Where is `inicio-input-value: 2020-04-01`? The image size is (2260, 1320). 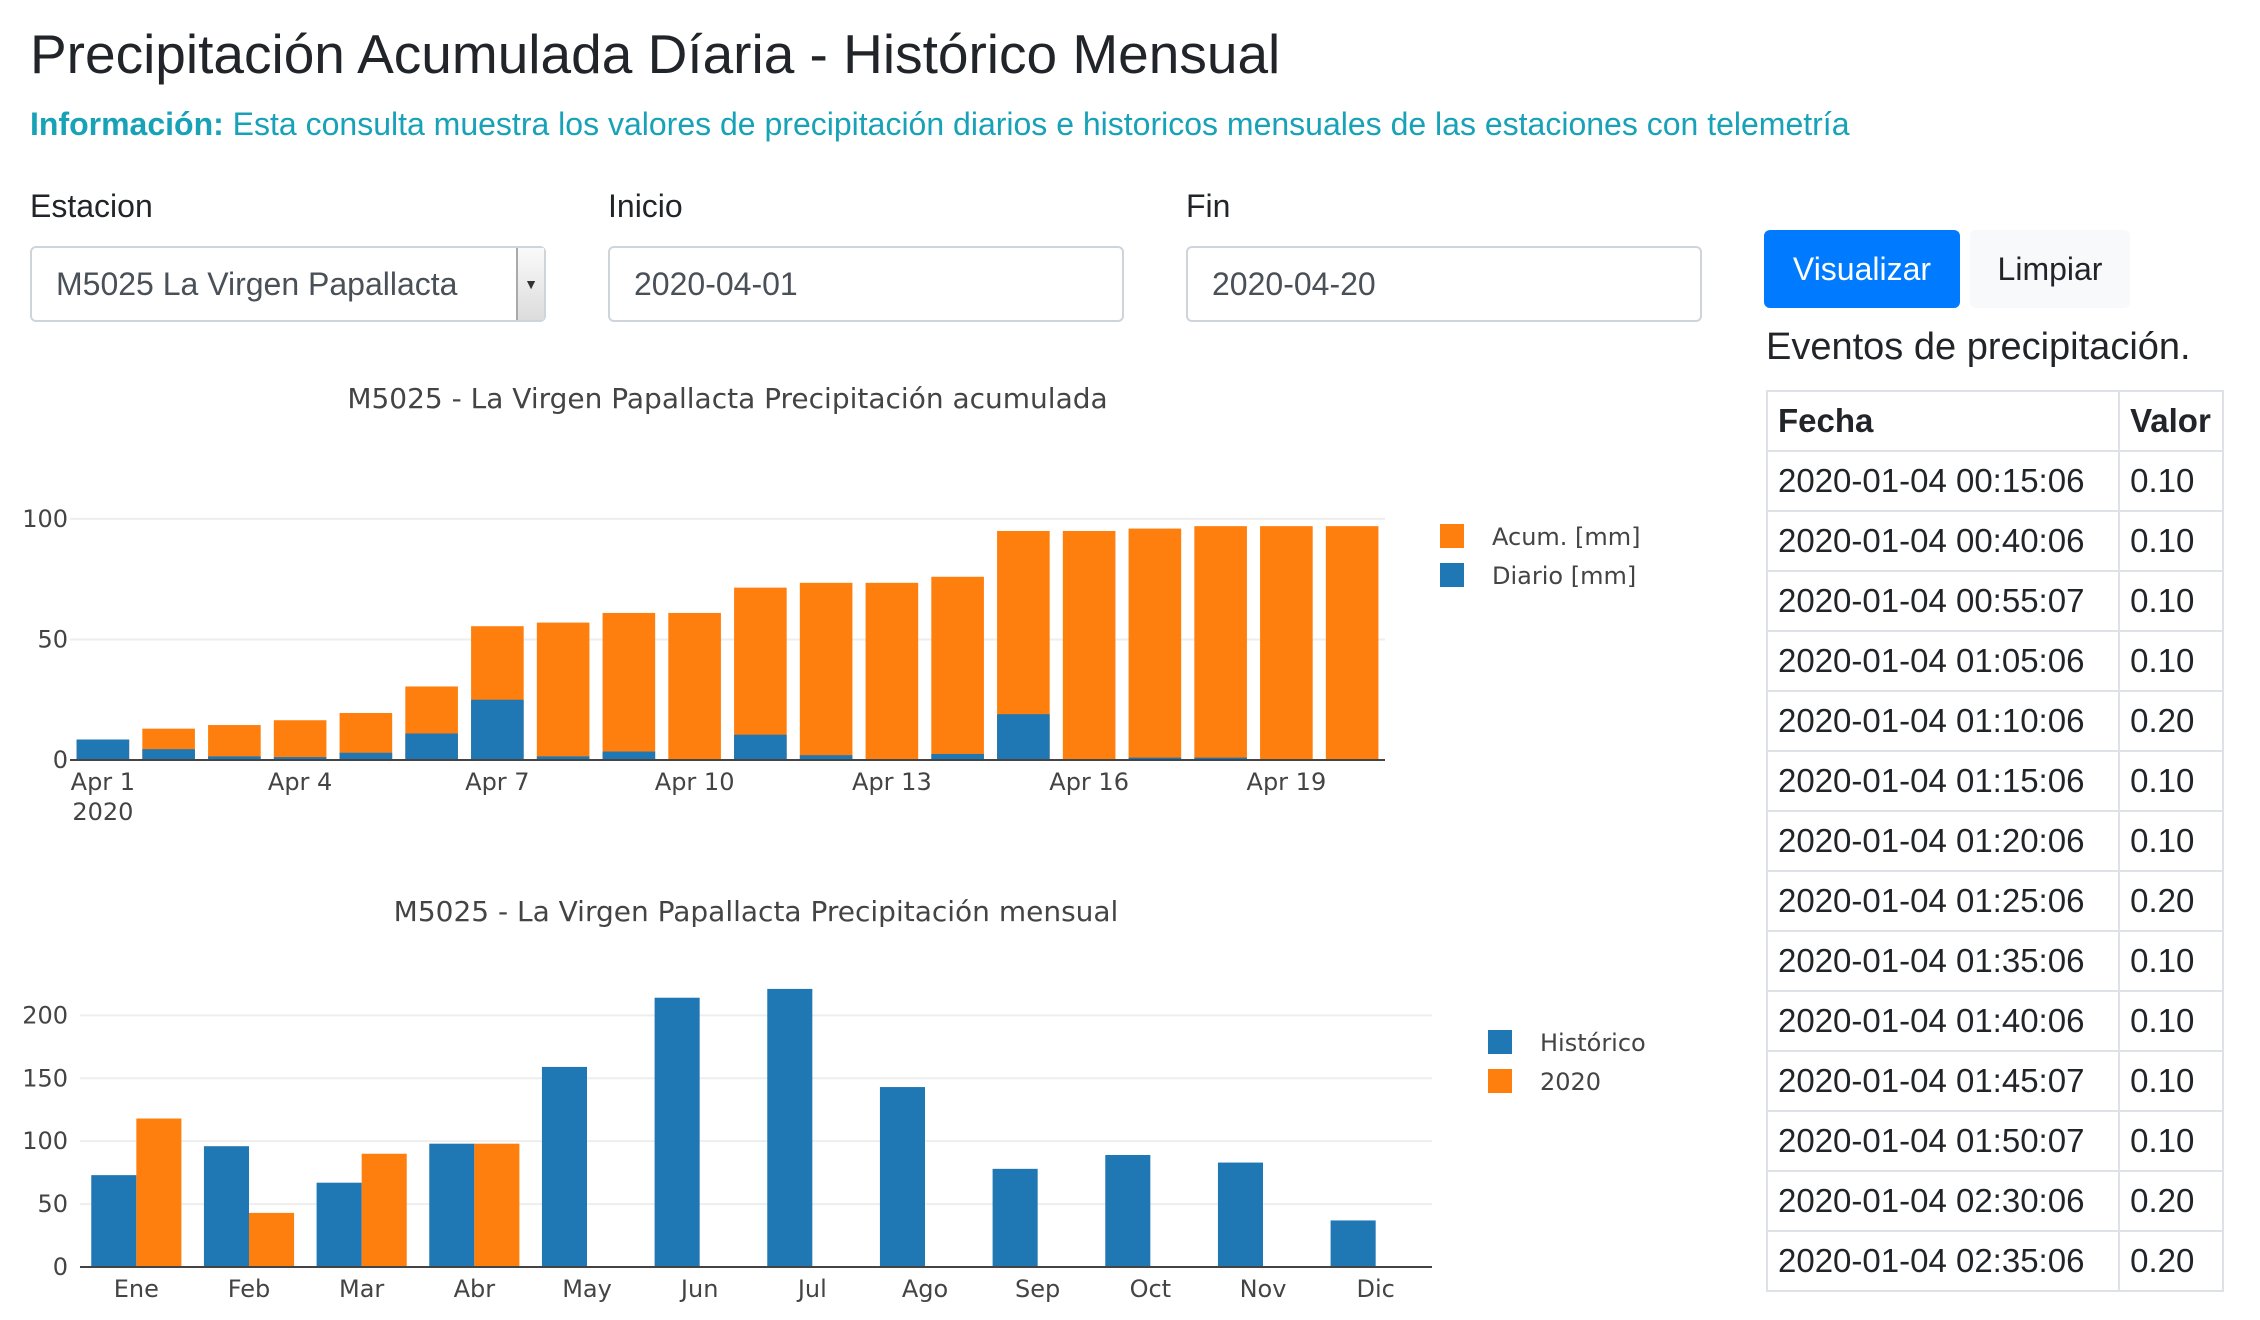 inicio-input-value: 2020-04-01 is located at coordinates (716, 283).